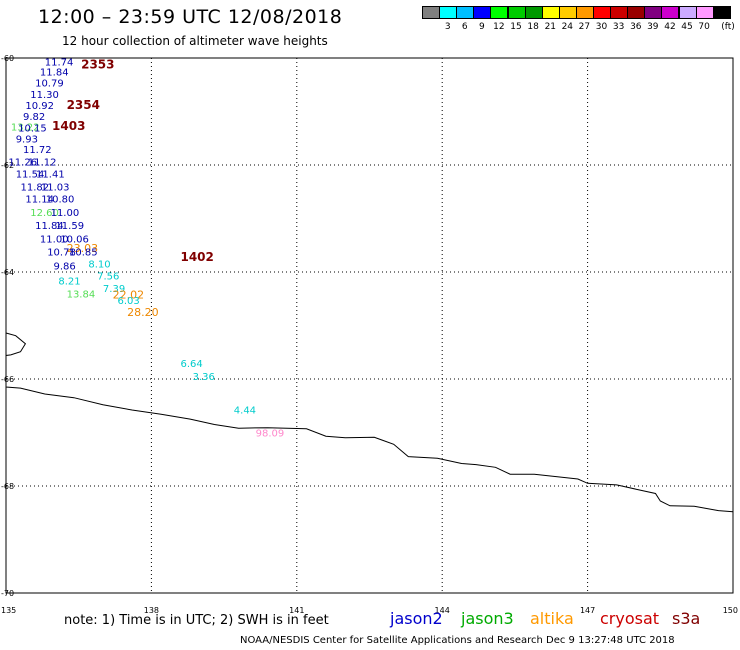 This screenshot has height=650, width=740. I want to click on wave-height-value: 10.85, so click(83, 253).